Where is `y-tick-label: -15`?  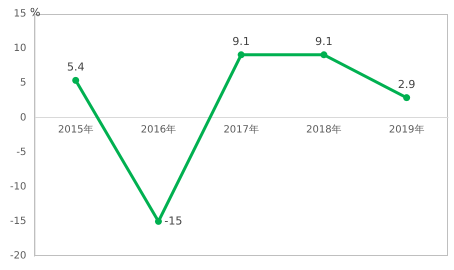
y-tick-label: -15 is located at coordinates (18, 222).